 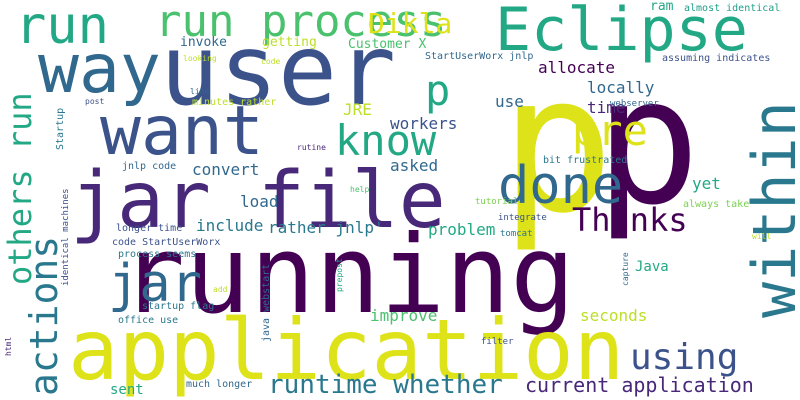 I want to click on word-using: using, so click(x=684, y=357).